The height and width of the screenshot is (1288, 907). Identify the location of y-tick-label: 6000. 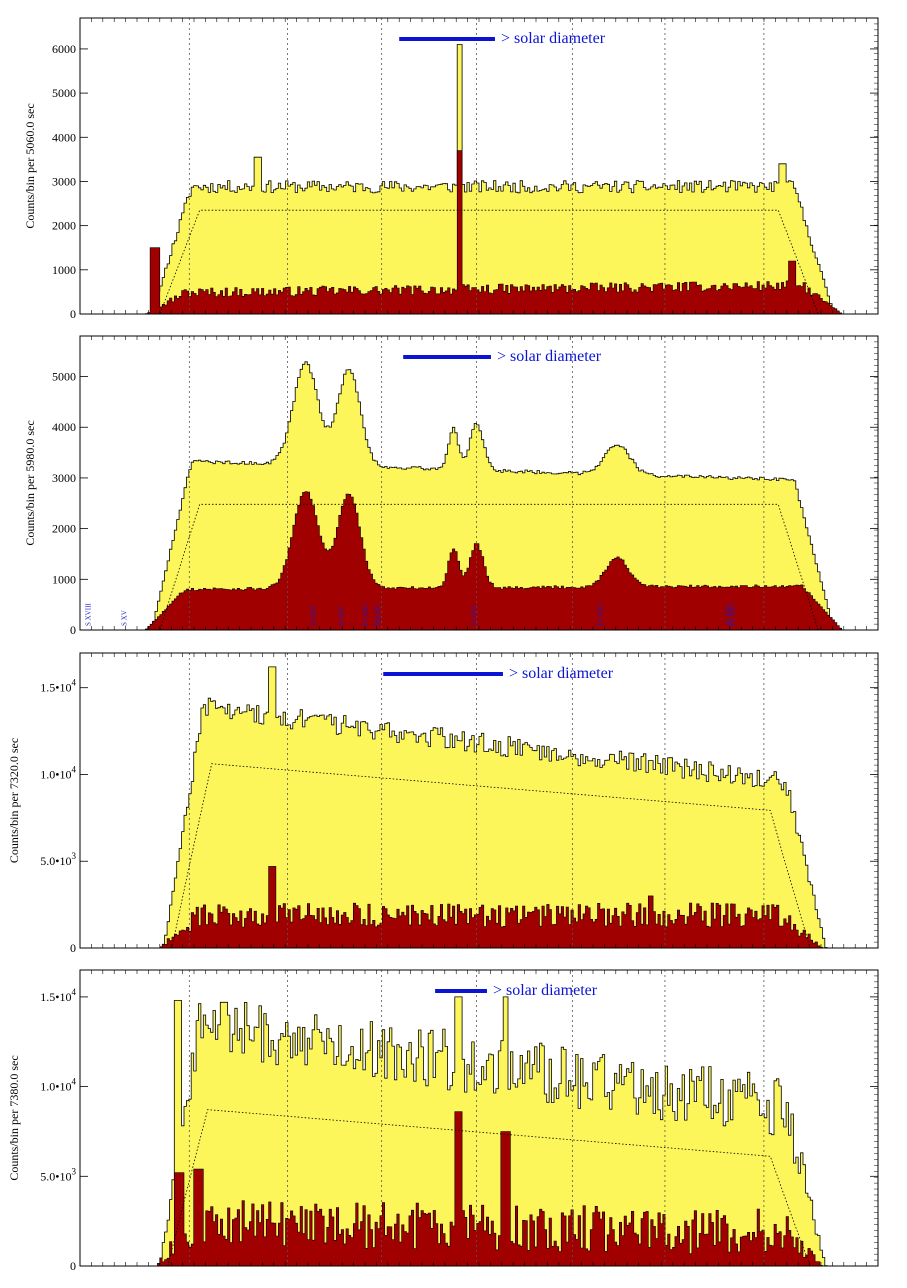
(64, 49).